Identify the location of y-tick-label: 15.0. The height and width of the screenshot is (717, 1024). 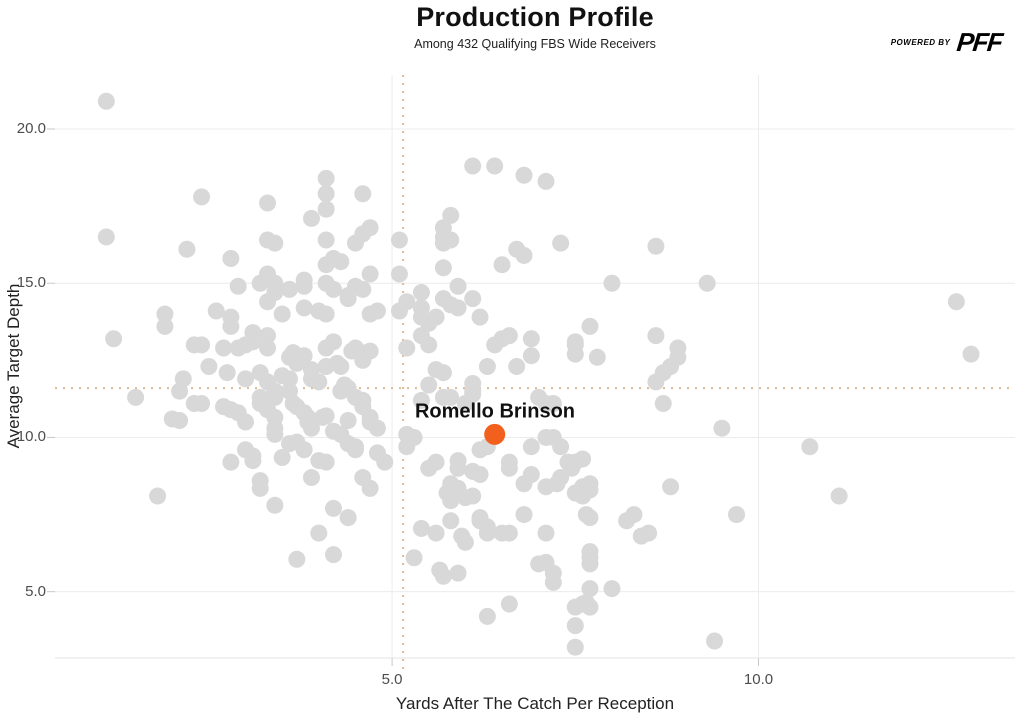
(31, 283).